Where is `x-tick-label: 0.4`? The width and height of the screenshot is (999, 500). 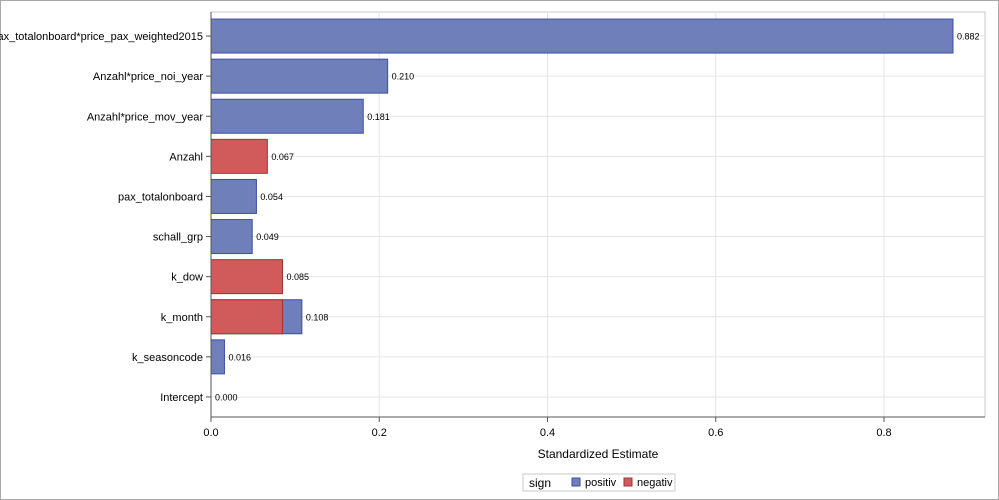
x-tick-label: 0.4 is located at coordinates (547, 433).